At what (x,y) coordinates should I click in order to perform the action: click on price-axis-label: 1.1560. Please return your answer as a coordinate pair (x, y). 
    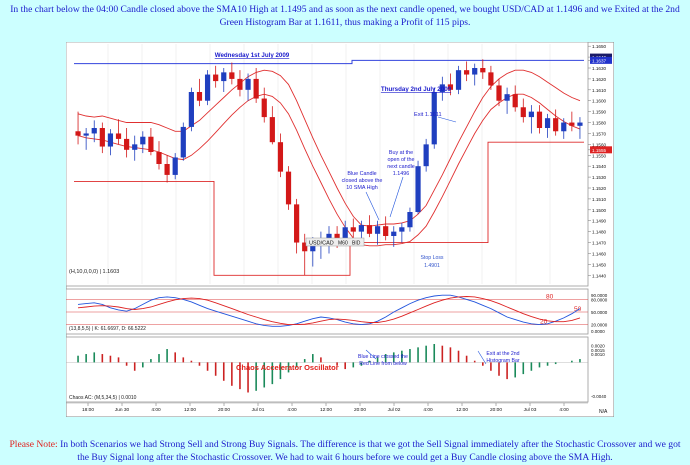
    Looking at the image, I should click on (599, 144).